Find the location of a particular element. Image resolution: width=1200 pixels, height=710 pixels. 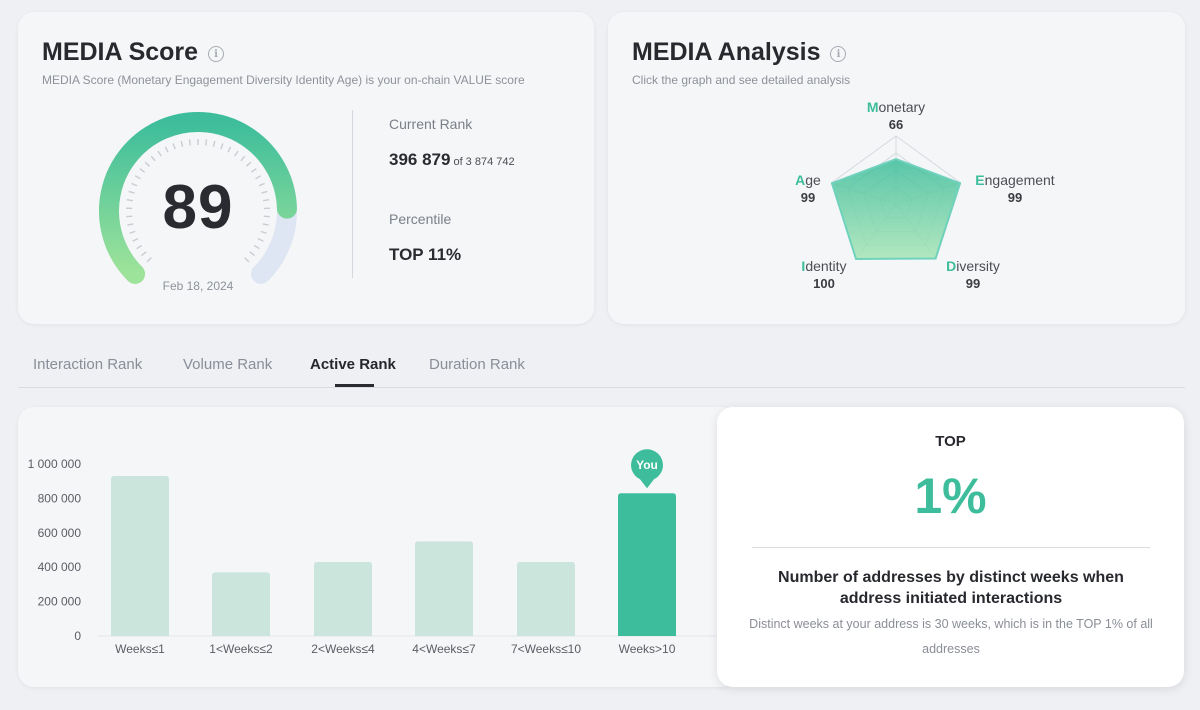

gauge-ticks is located at coordinates (198, 201).